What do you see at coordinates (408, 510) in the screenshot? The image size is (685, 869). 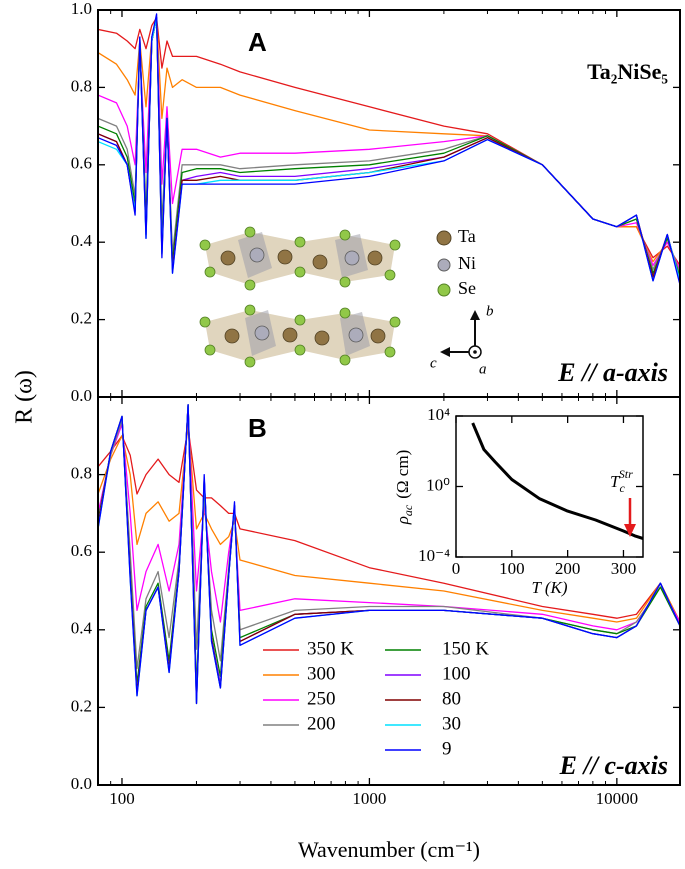 I see `y-axis-subscript: ac` at bounding box center [408, 510].